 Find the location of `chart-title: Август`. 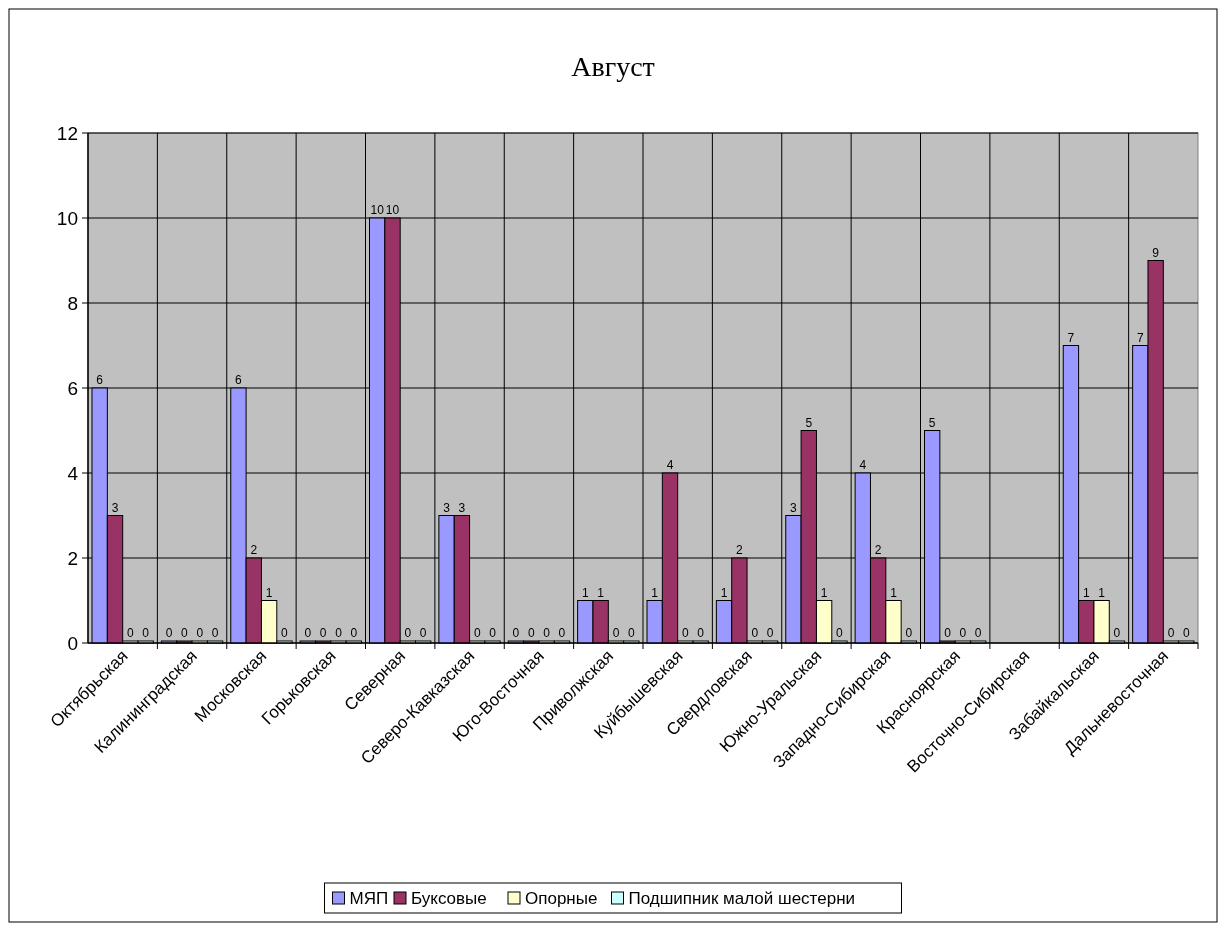

chart-title: Август is located at coordinates (613, 66).